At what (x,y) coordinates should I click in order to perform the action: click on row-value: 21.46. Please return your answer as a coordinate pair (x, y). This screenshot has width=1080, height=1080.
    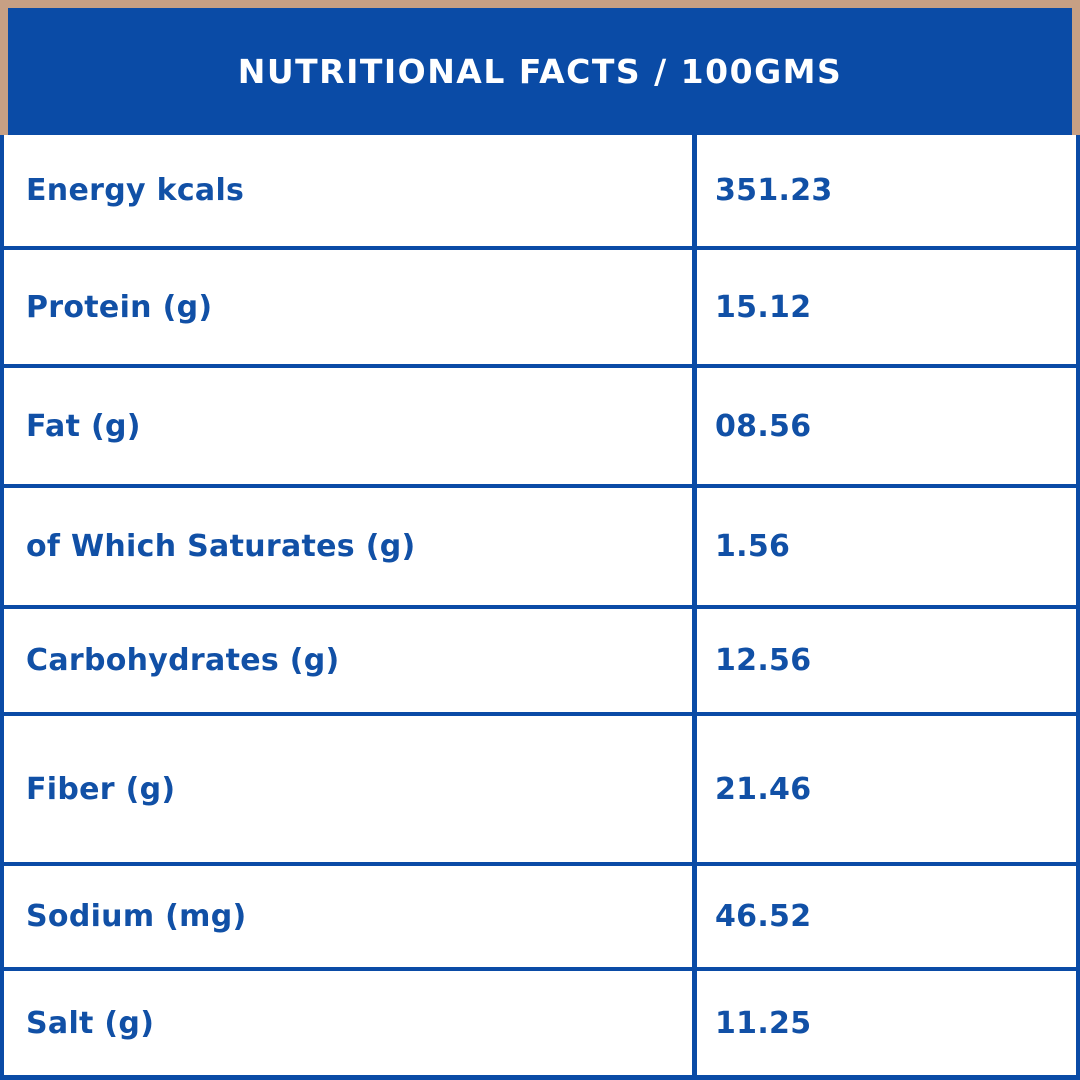
    Looking at the image, I should click on (884, 787).